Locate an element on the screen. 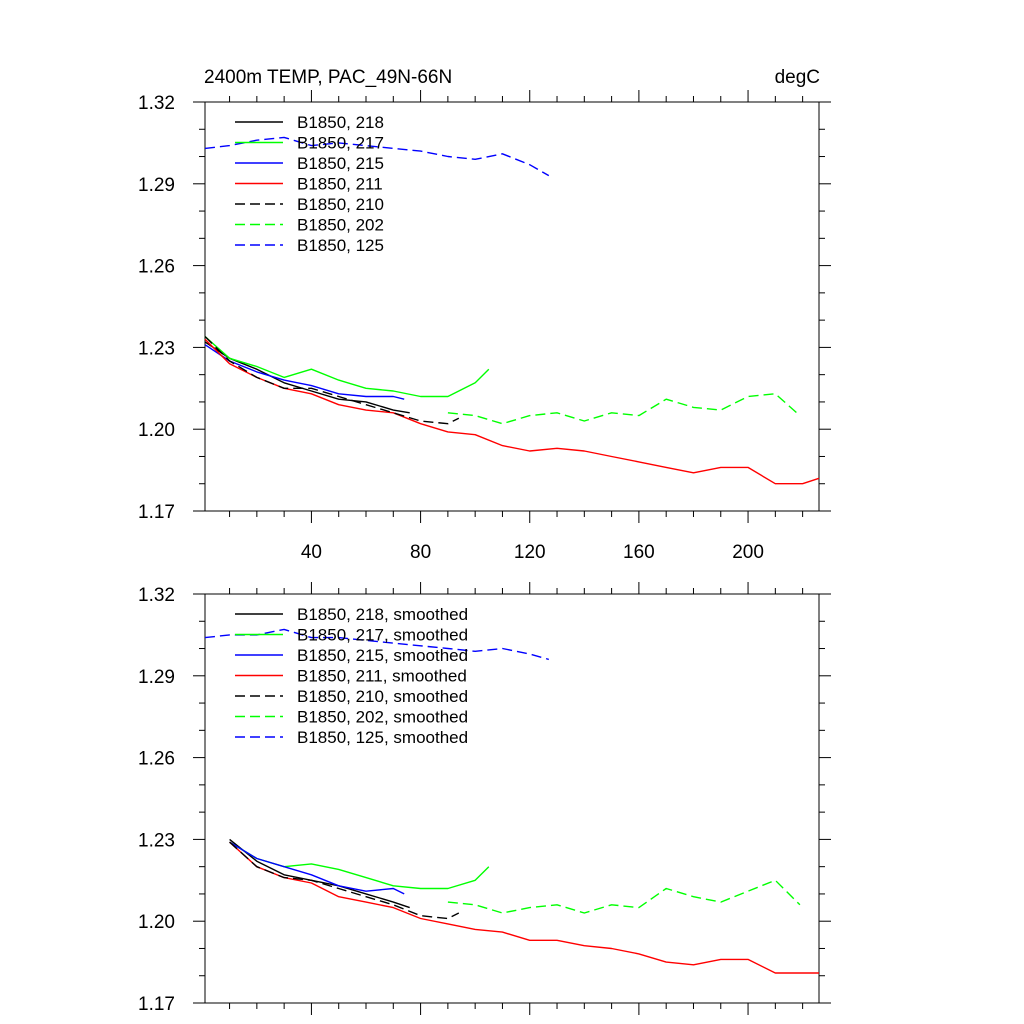  legend-label: B1850, 210, smoothed is located at coordinates (382, 696).